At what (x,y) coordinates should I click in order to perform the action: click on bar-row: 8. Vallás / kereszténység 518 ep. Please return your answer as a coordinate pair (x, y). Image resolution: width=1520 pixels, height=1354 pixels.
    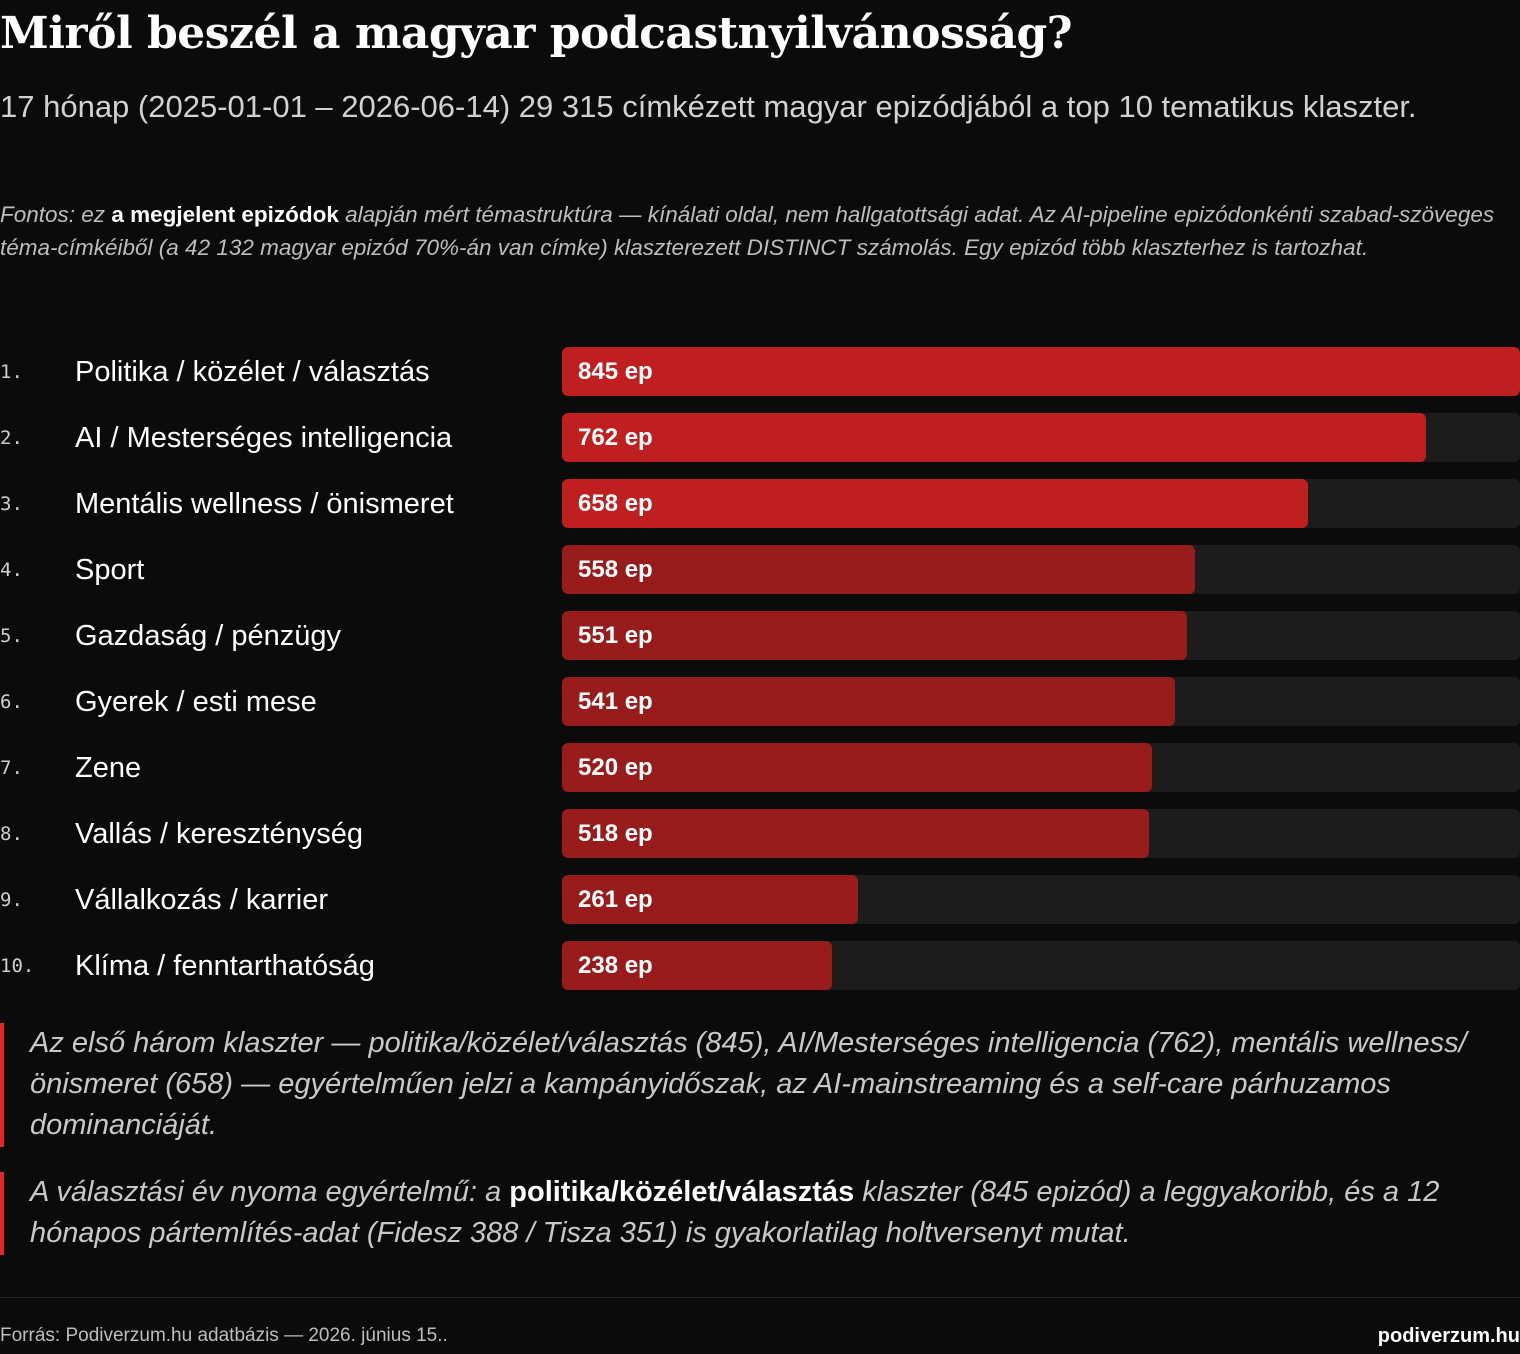
    Looking at the image, I should click on (760, 834).